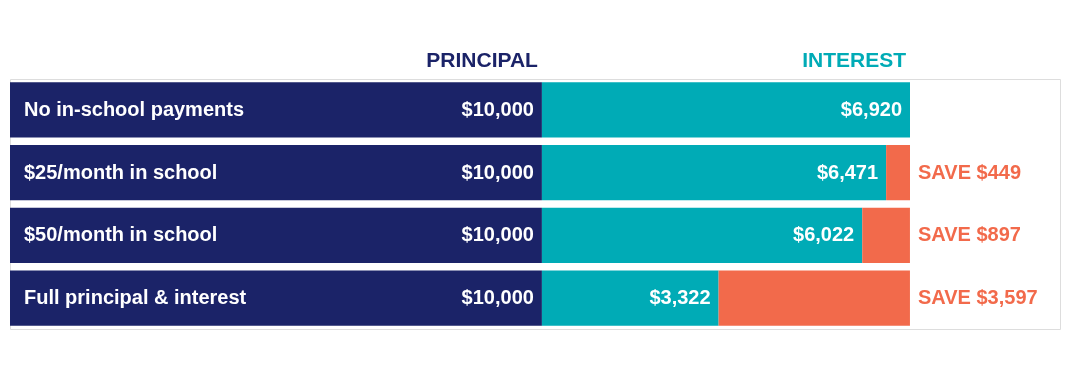 This screenshot has width=1080, height=369. I want to click on y-tick-label: $25/month in school, so click(121, 171).